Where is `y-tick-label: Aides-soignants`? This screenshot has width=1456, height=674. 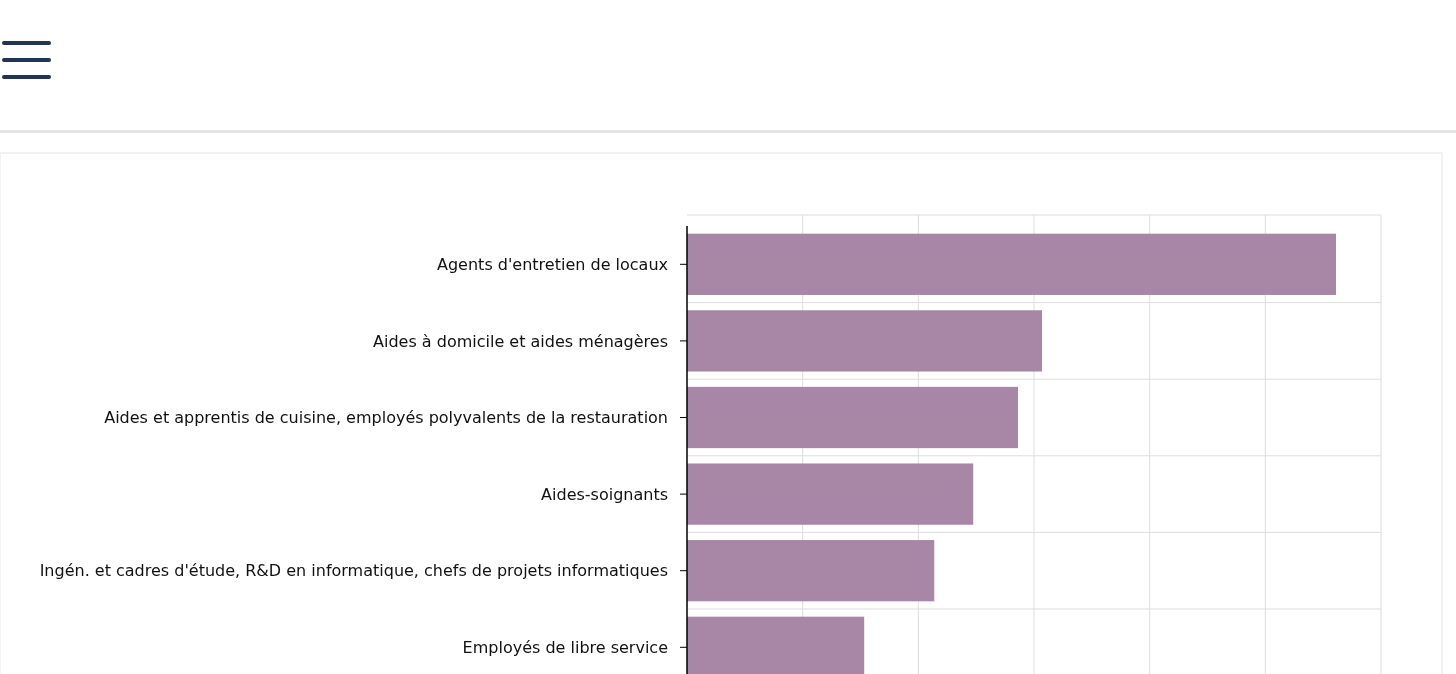 y-tick-label: Aides-soignants is located at coordinates (604, 494).